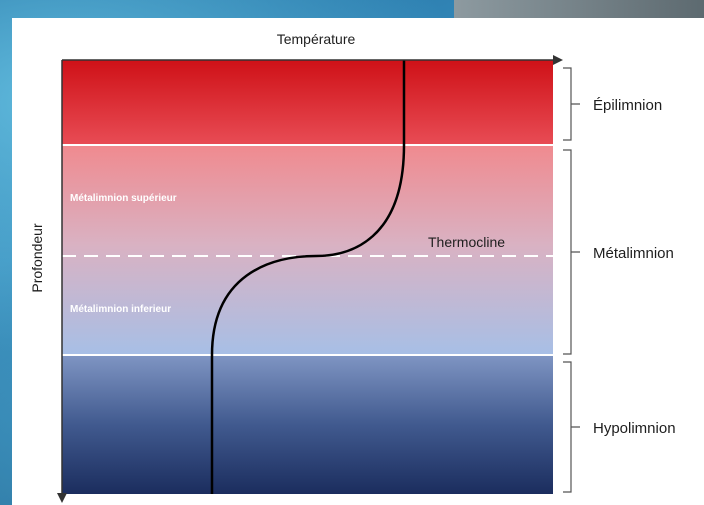  What do you see at coordinates (466, 242) in the screenshot?
I see `thermocline-label: Thermocline` at bounding box center [466, 242].